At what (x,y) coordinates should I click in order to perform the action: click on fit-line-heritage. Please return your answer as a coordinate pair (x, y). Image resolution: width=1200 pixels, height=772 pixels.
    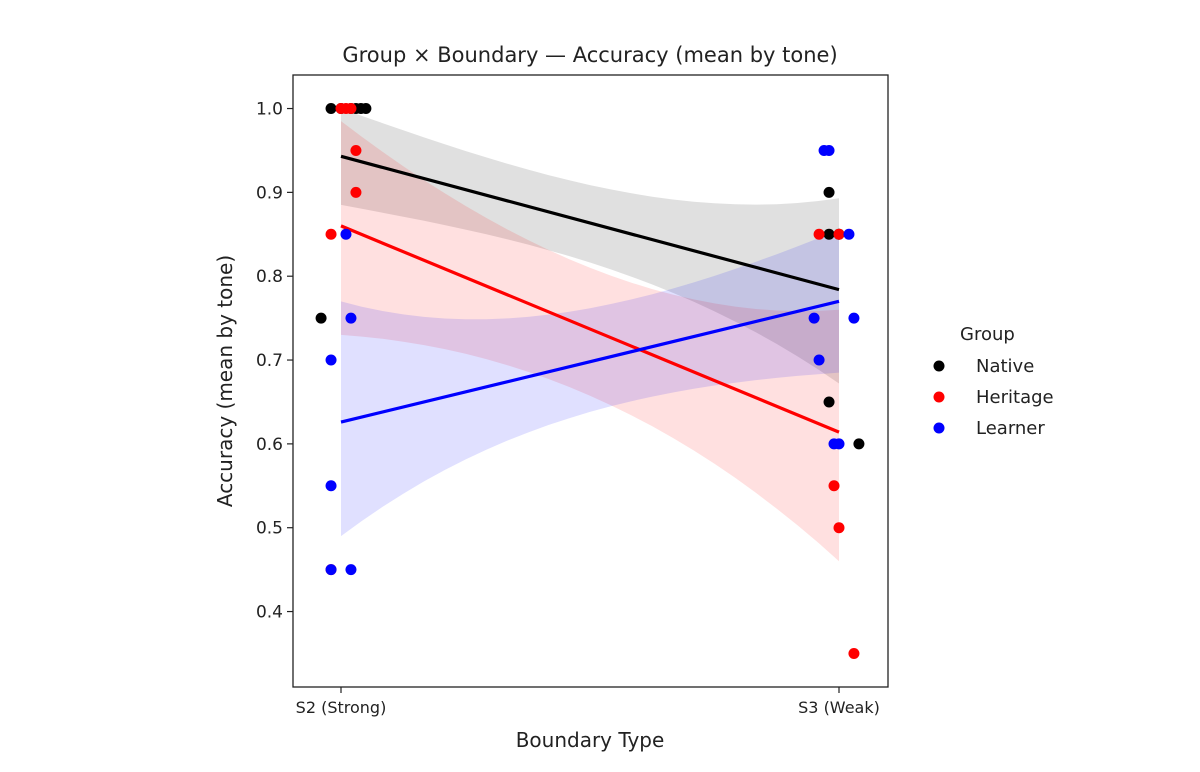
    Looking at the image, I should click on (590, 329).